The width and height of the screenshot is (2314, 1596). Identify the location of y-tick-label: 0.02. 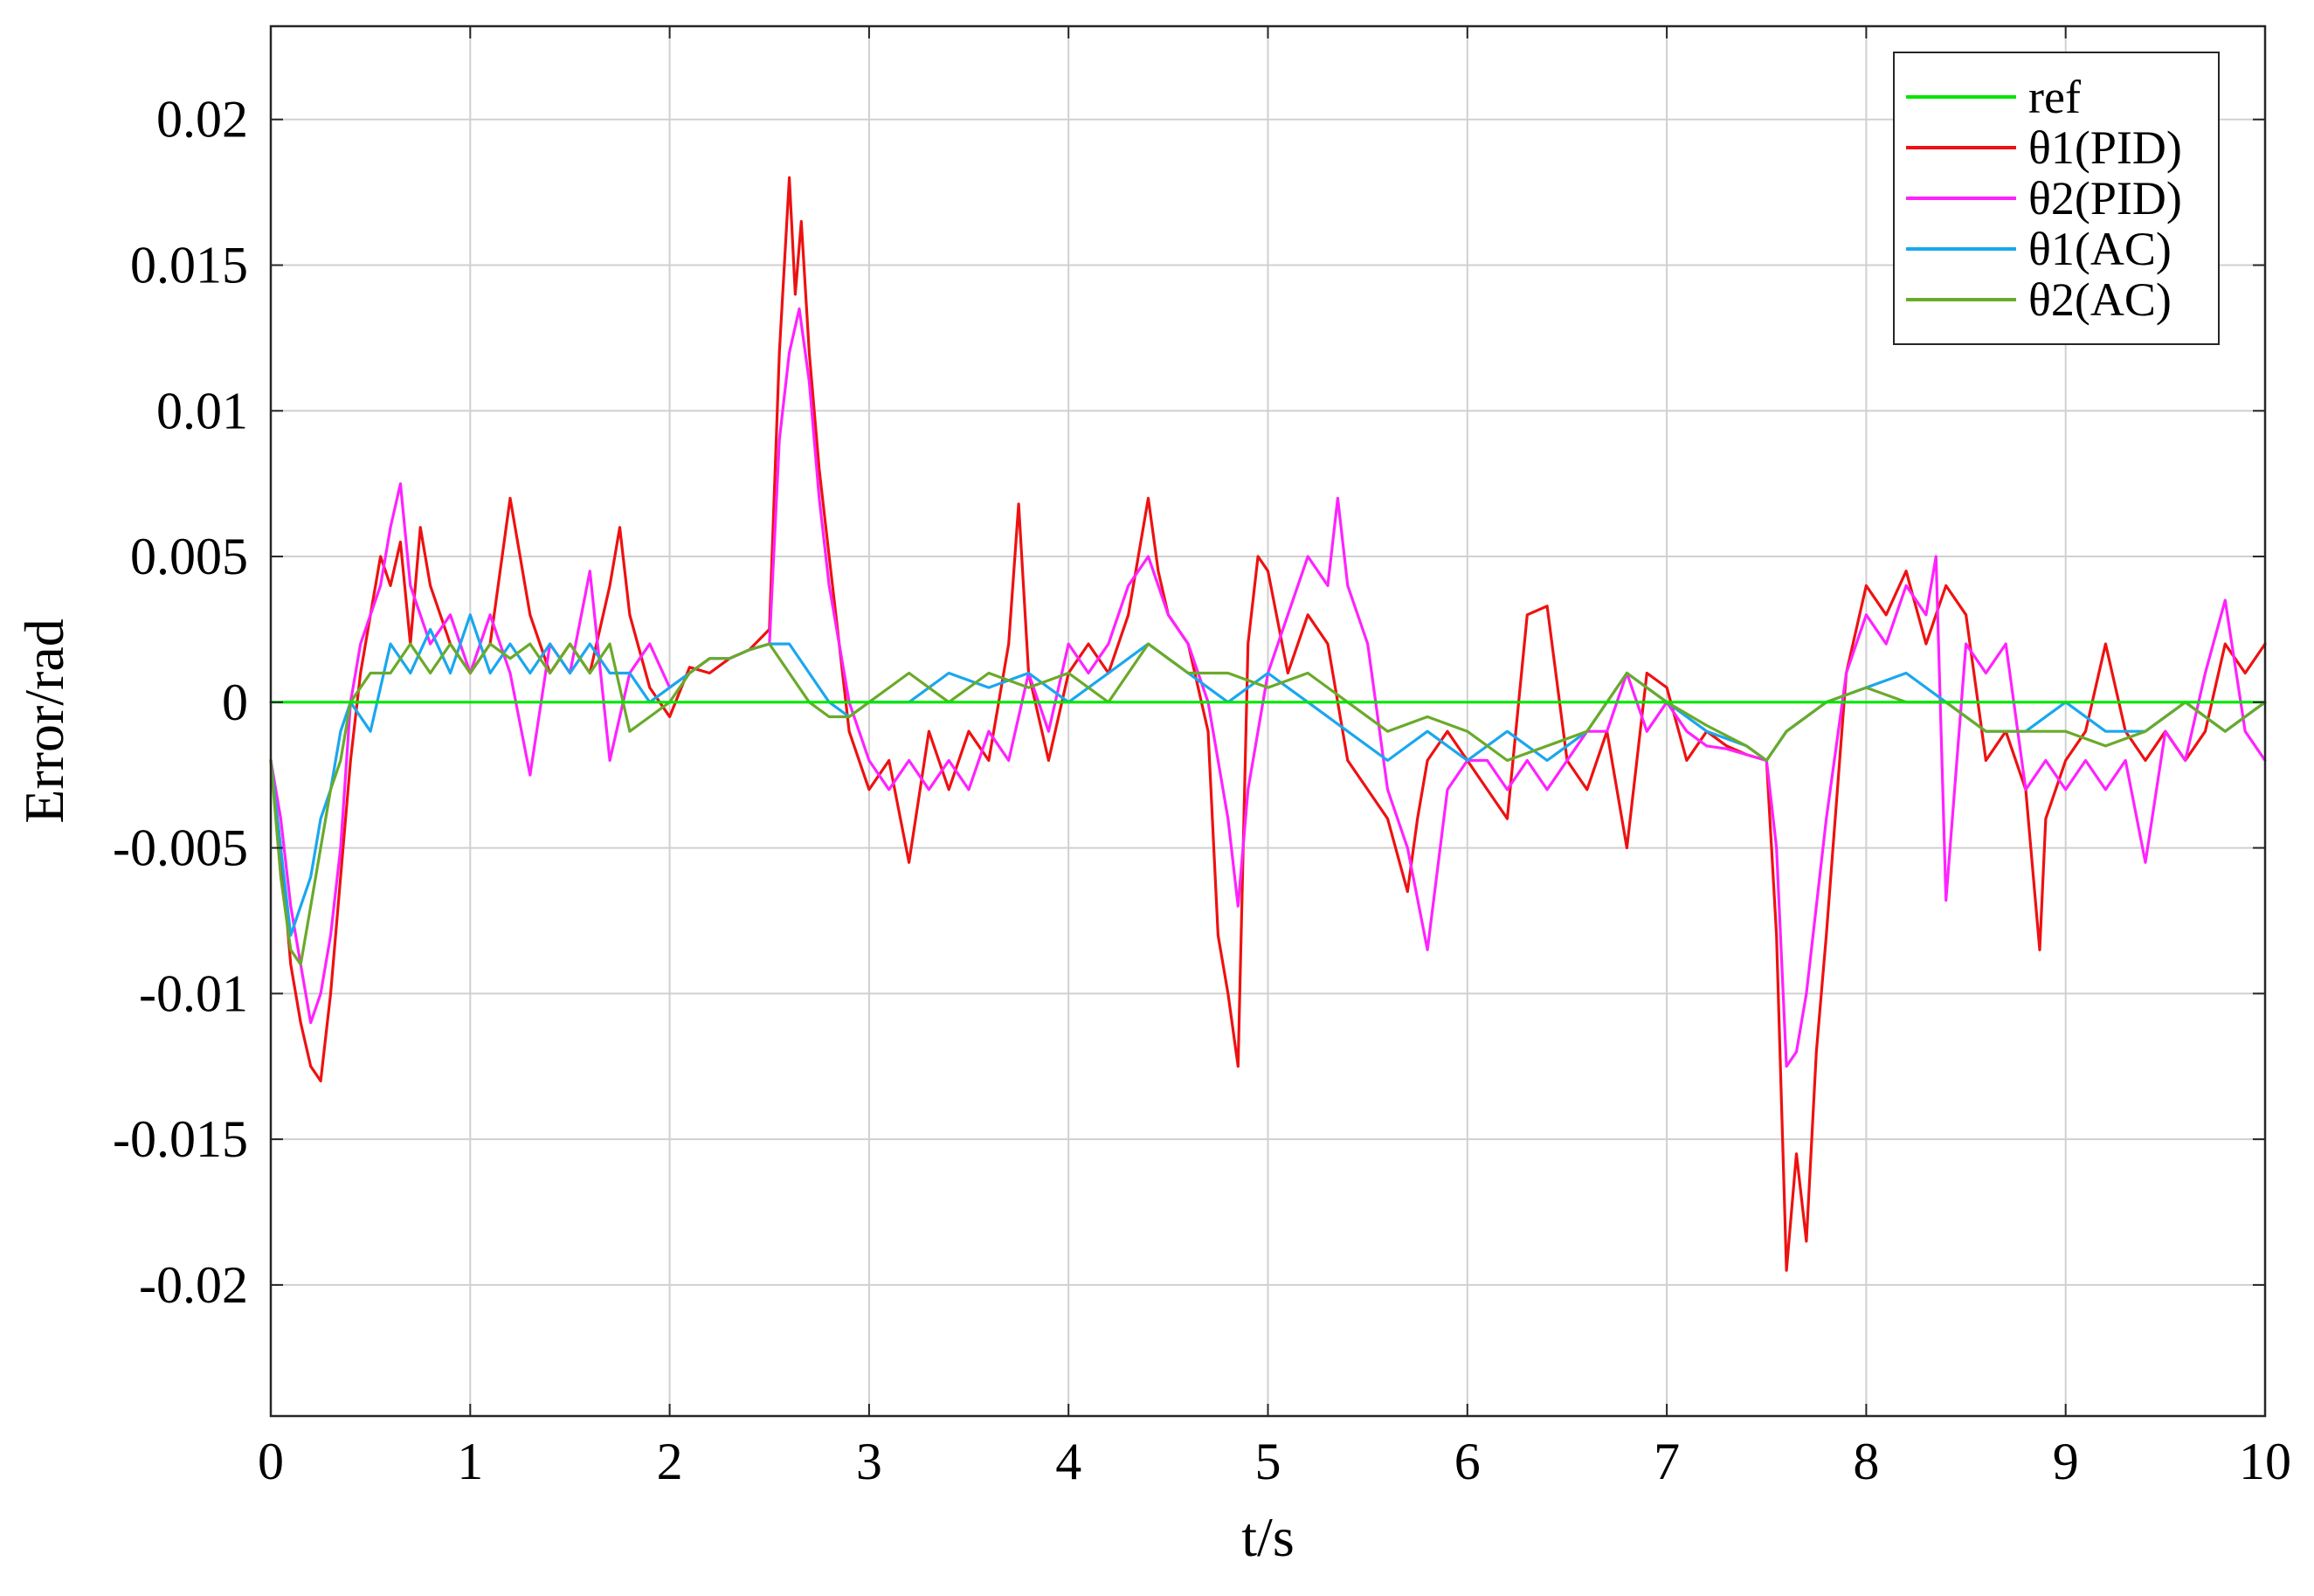
(202, 120).